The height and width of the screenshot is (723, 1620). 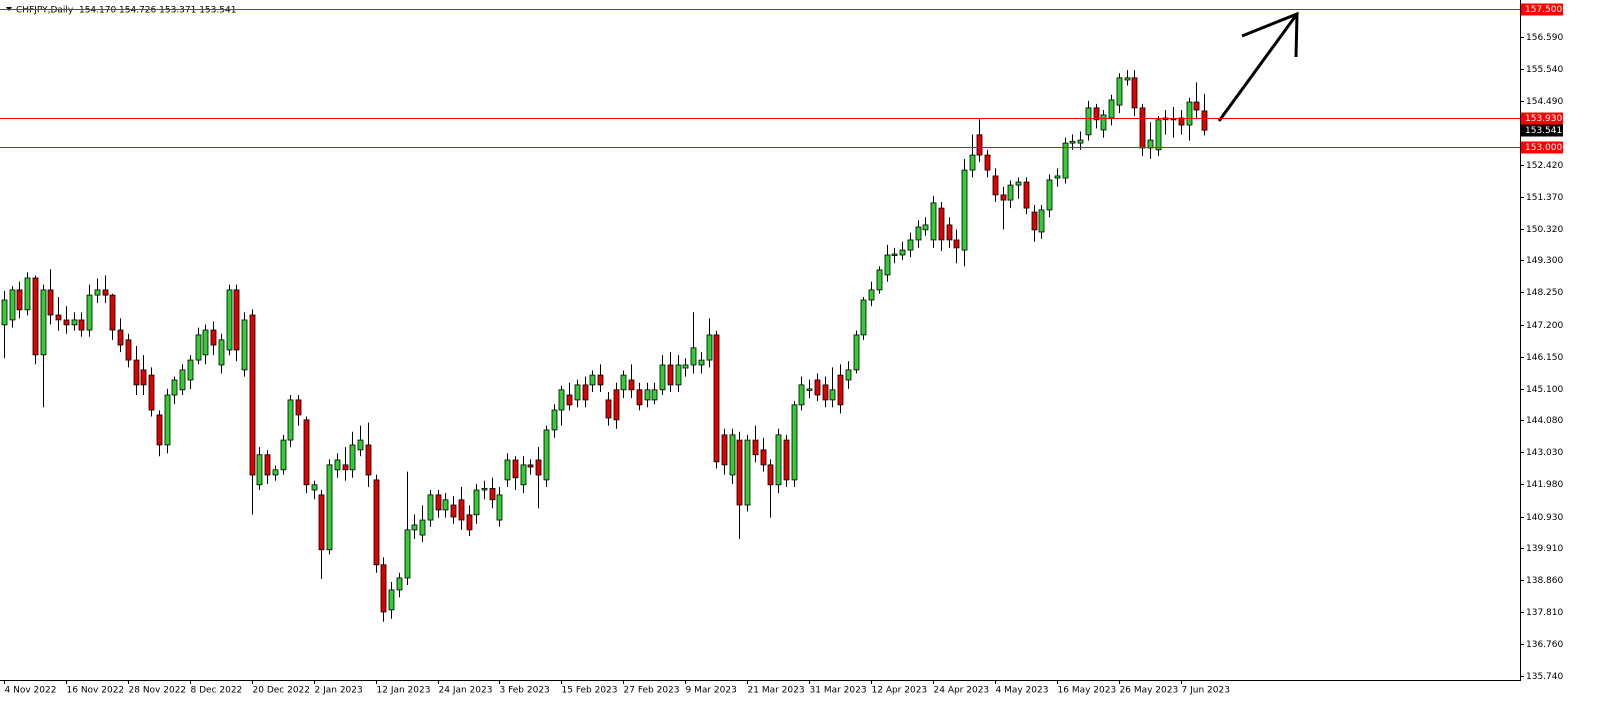 What do you see at coordinates (1544, 677) in the screenshot?
I see `y-tick-label: 135.740` at bounding box center [1544, 677].